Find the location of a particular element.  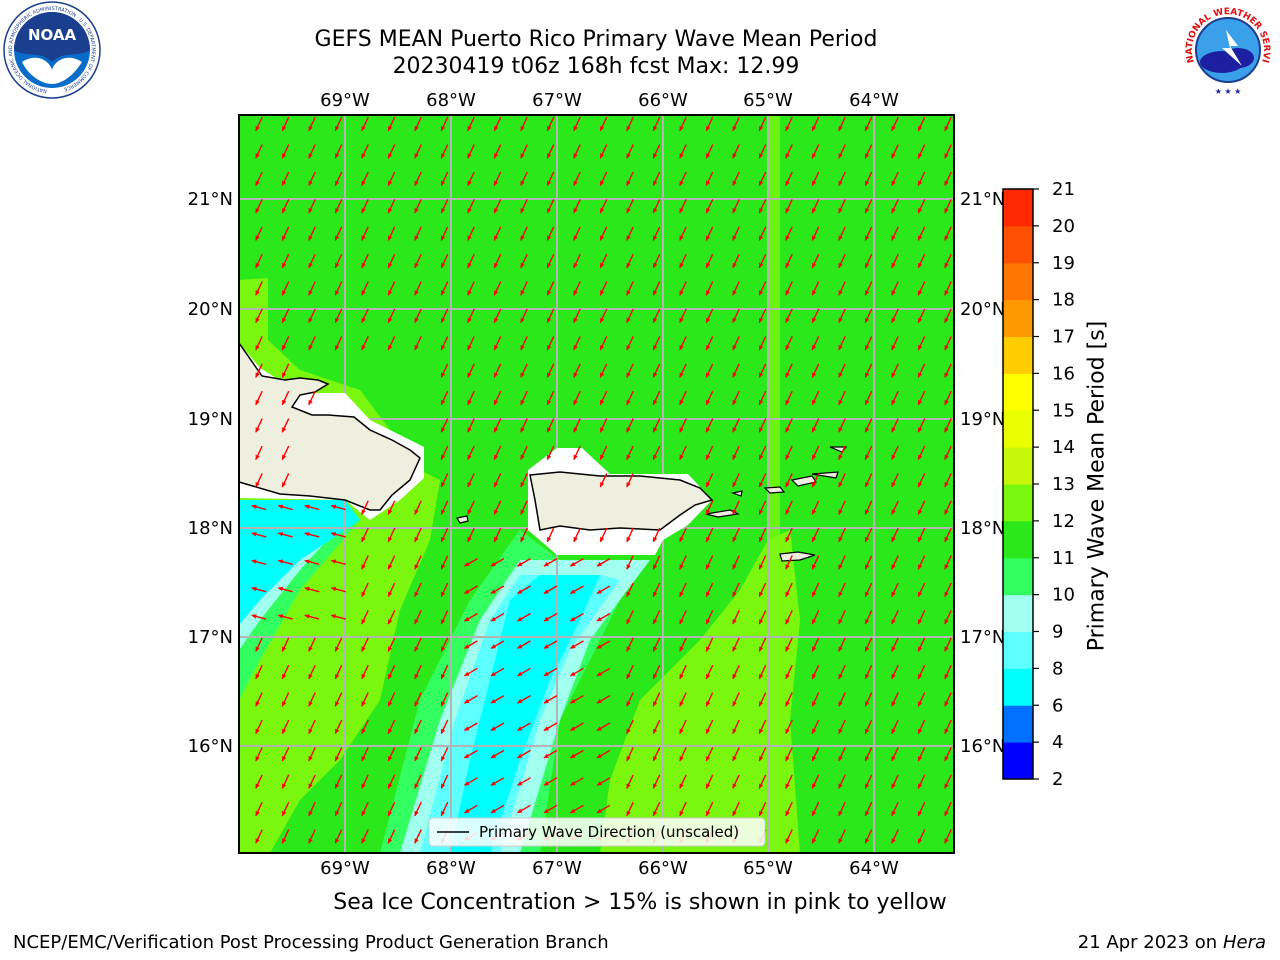

colorbar-tick-label: 18 is located at coordinates (1063, 300).